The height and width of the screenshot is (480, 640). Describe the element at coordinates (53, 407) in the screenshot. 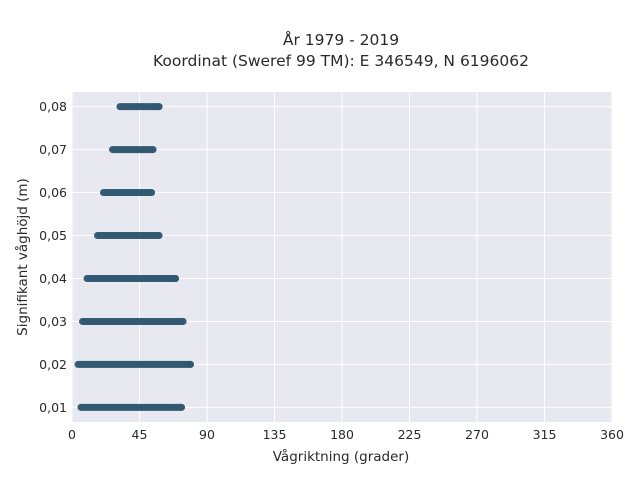

I see `y-tick-label: 0,01` at that location.